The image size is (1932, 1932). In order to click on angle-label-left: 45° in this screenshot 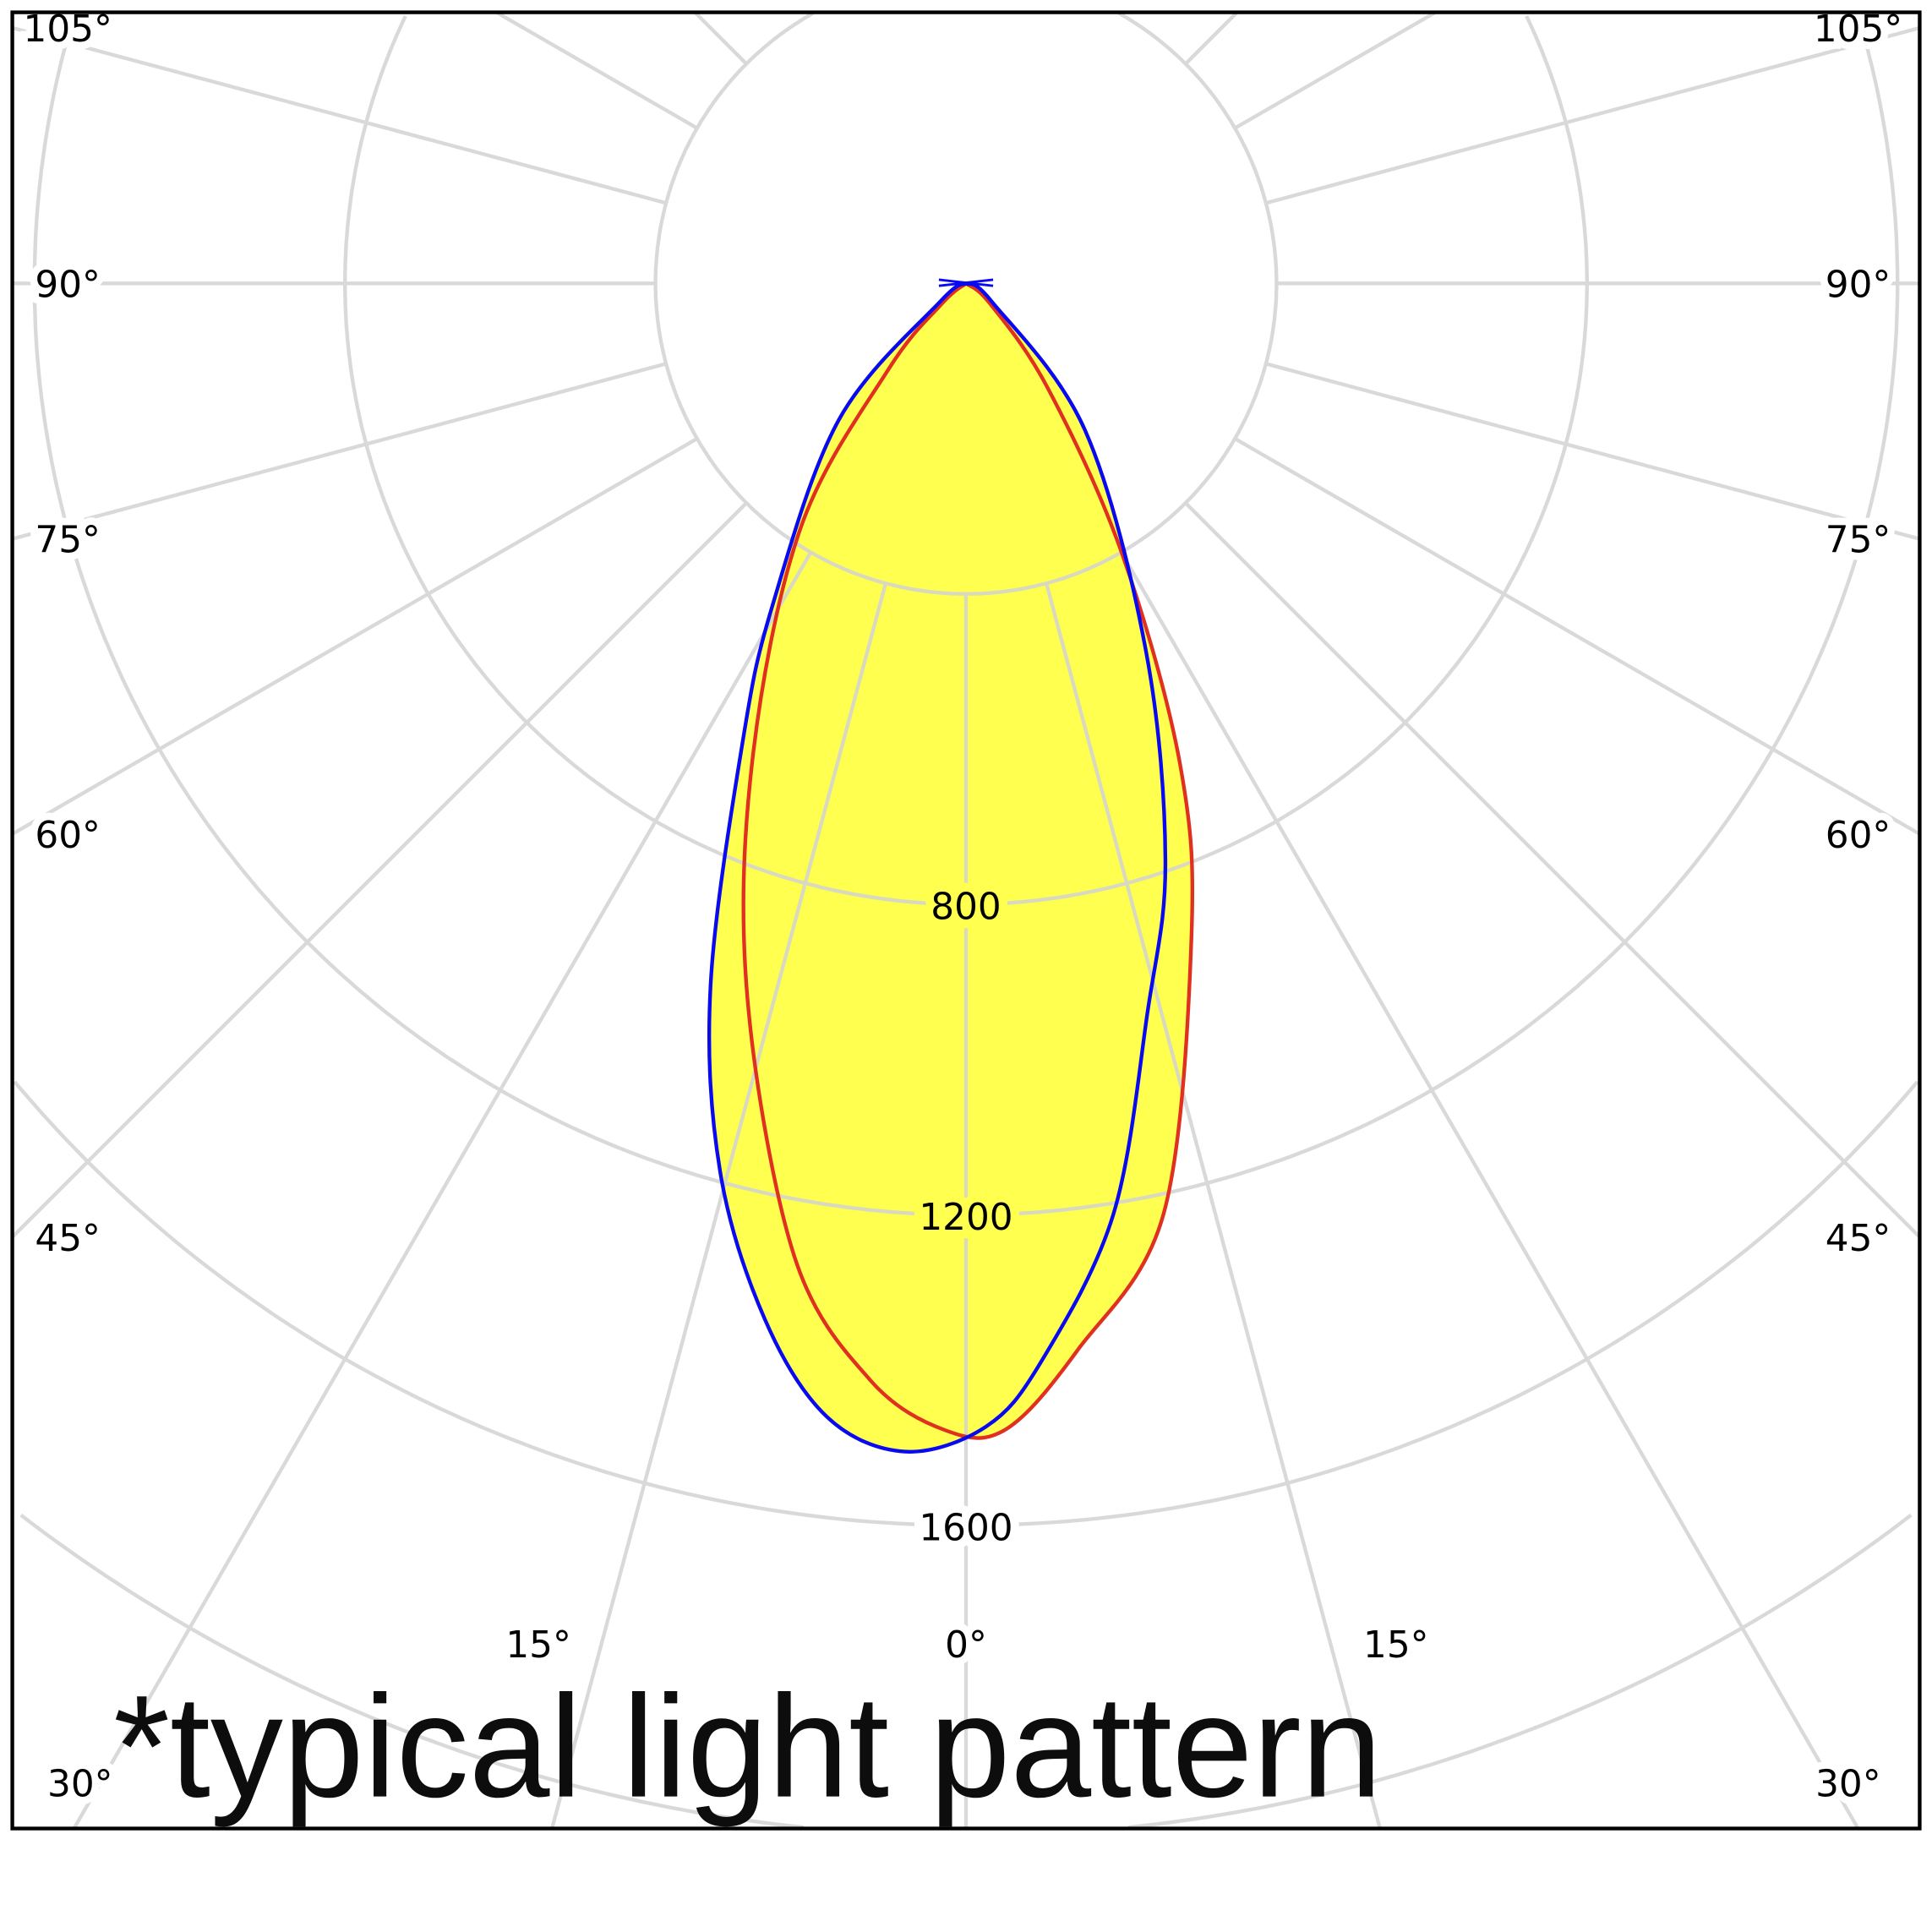, I will do `click(68, 1238)`.